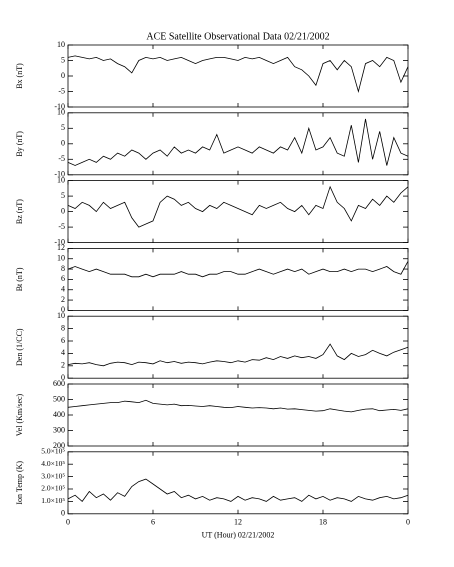  I want to click on x-tick-label: 18, so click(323, 522).